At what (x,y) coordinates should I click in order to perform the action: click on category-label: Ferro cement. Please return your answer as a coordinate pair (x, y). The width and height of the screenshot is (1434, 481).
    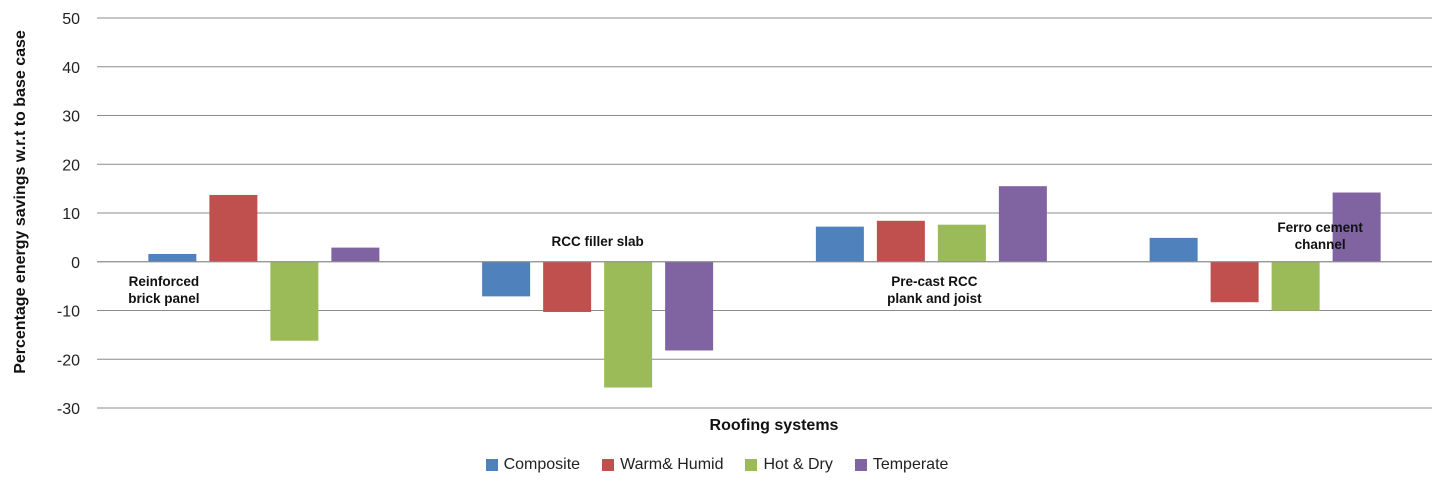
    Looking at the image, I should click on (1320, 227).